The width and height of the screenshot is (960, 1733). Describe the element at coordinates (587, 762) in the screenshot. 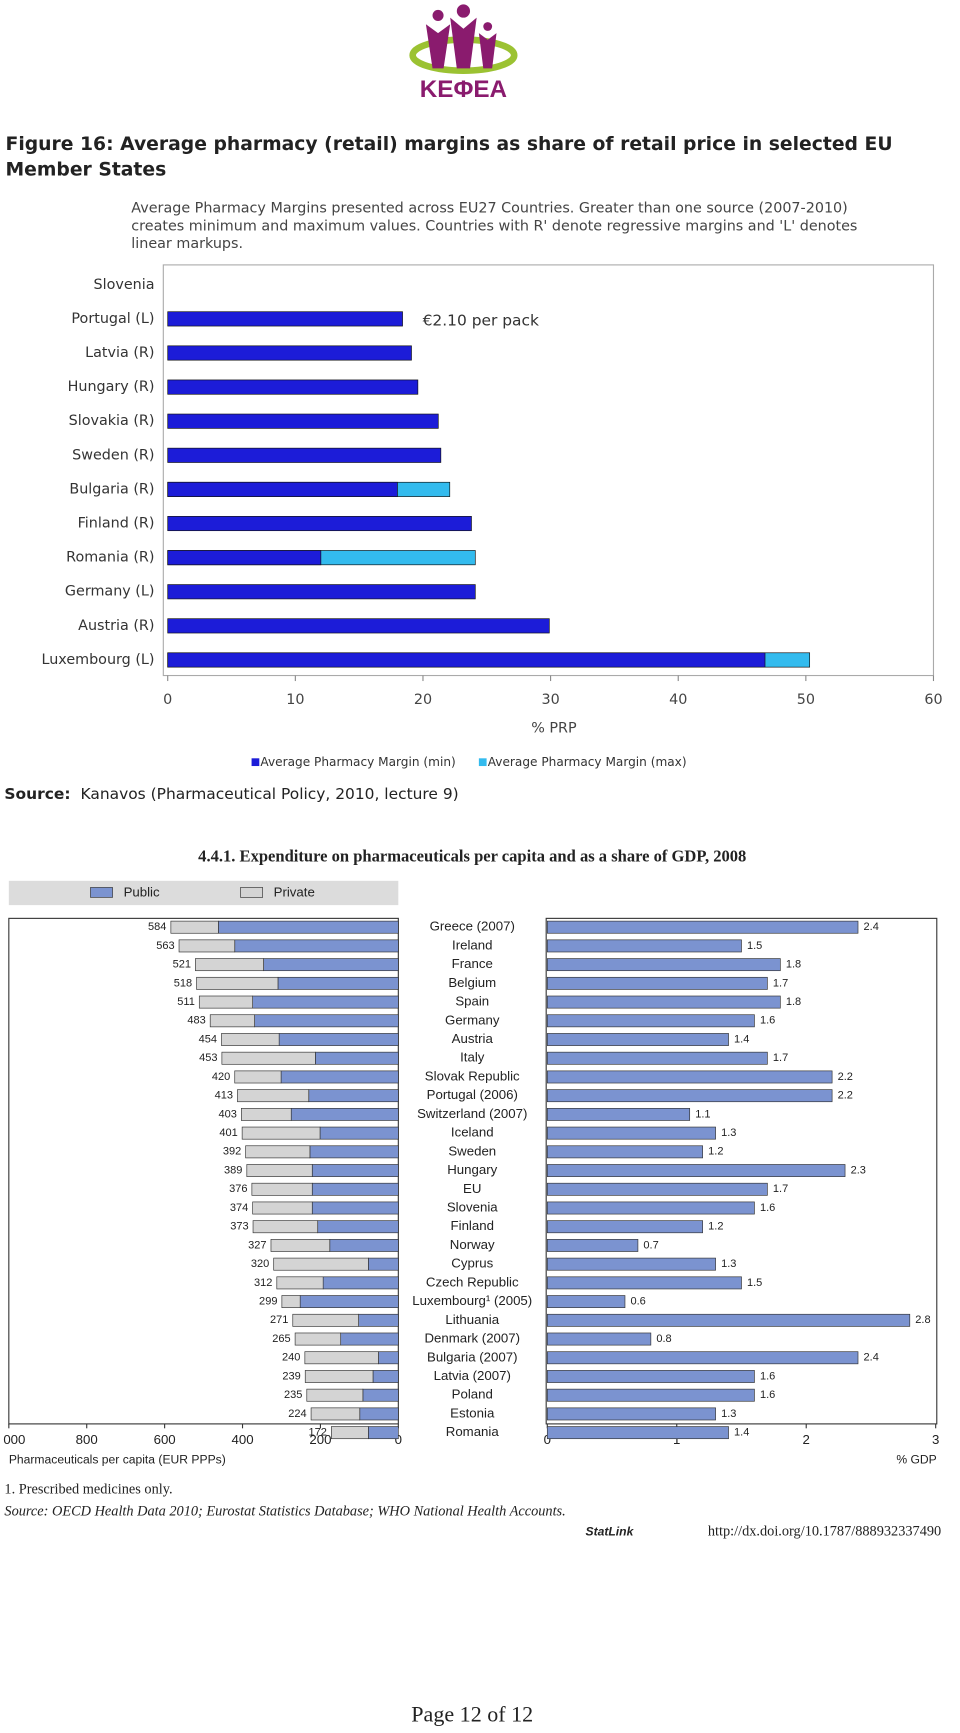

I see `legend-label: Average Pharmacy Margin (max)` at that location.